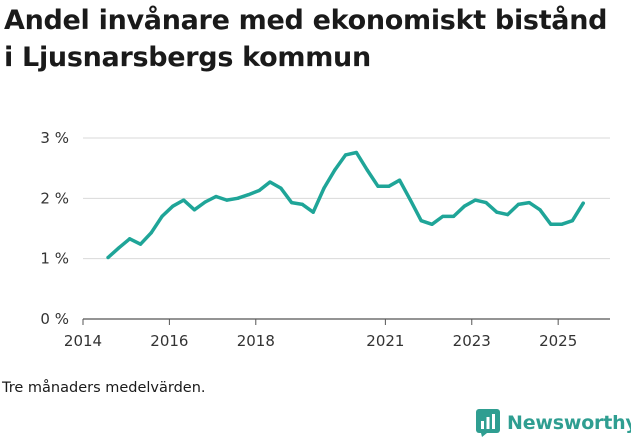 The width and height of the screenshot is (631, 439). What do you see at coordinates (569, 423) in the screenshot?
I see `brand-name: Newsworthy` at bounding box center [569, 423].